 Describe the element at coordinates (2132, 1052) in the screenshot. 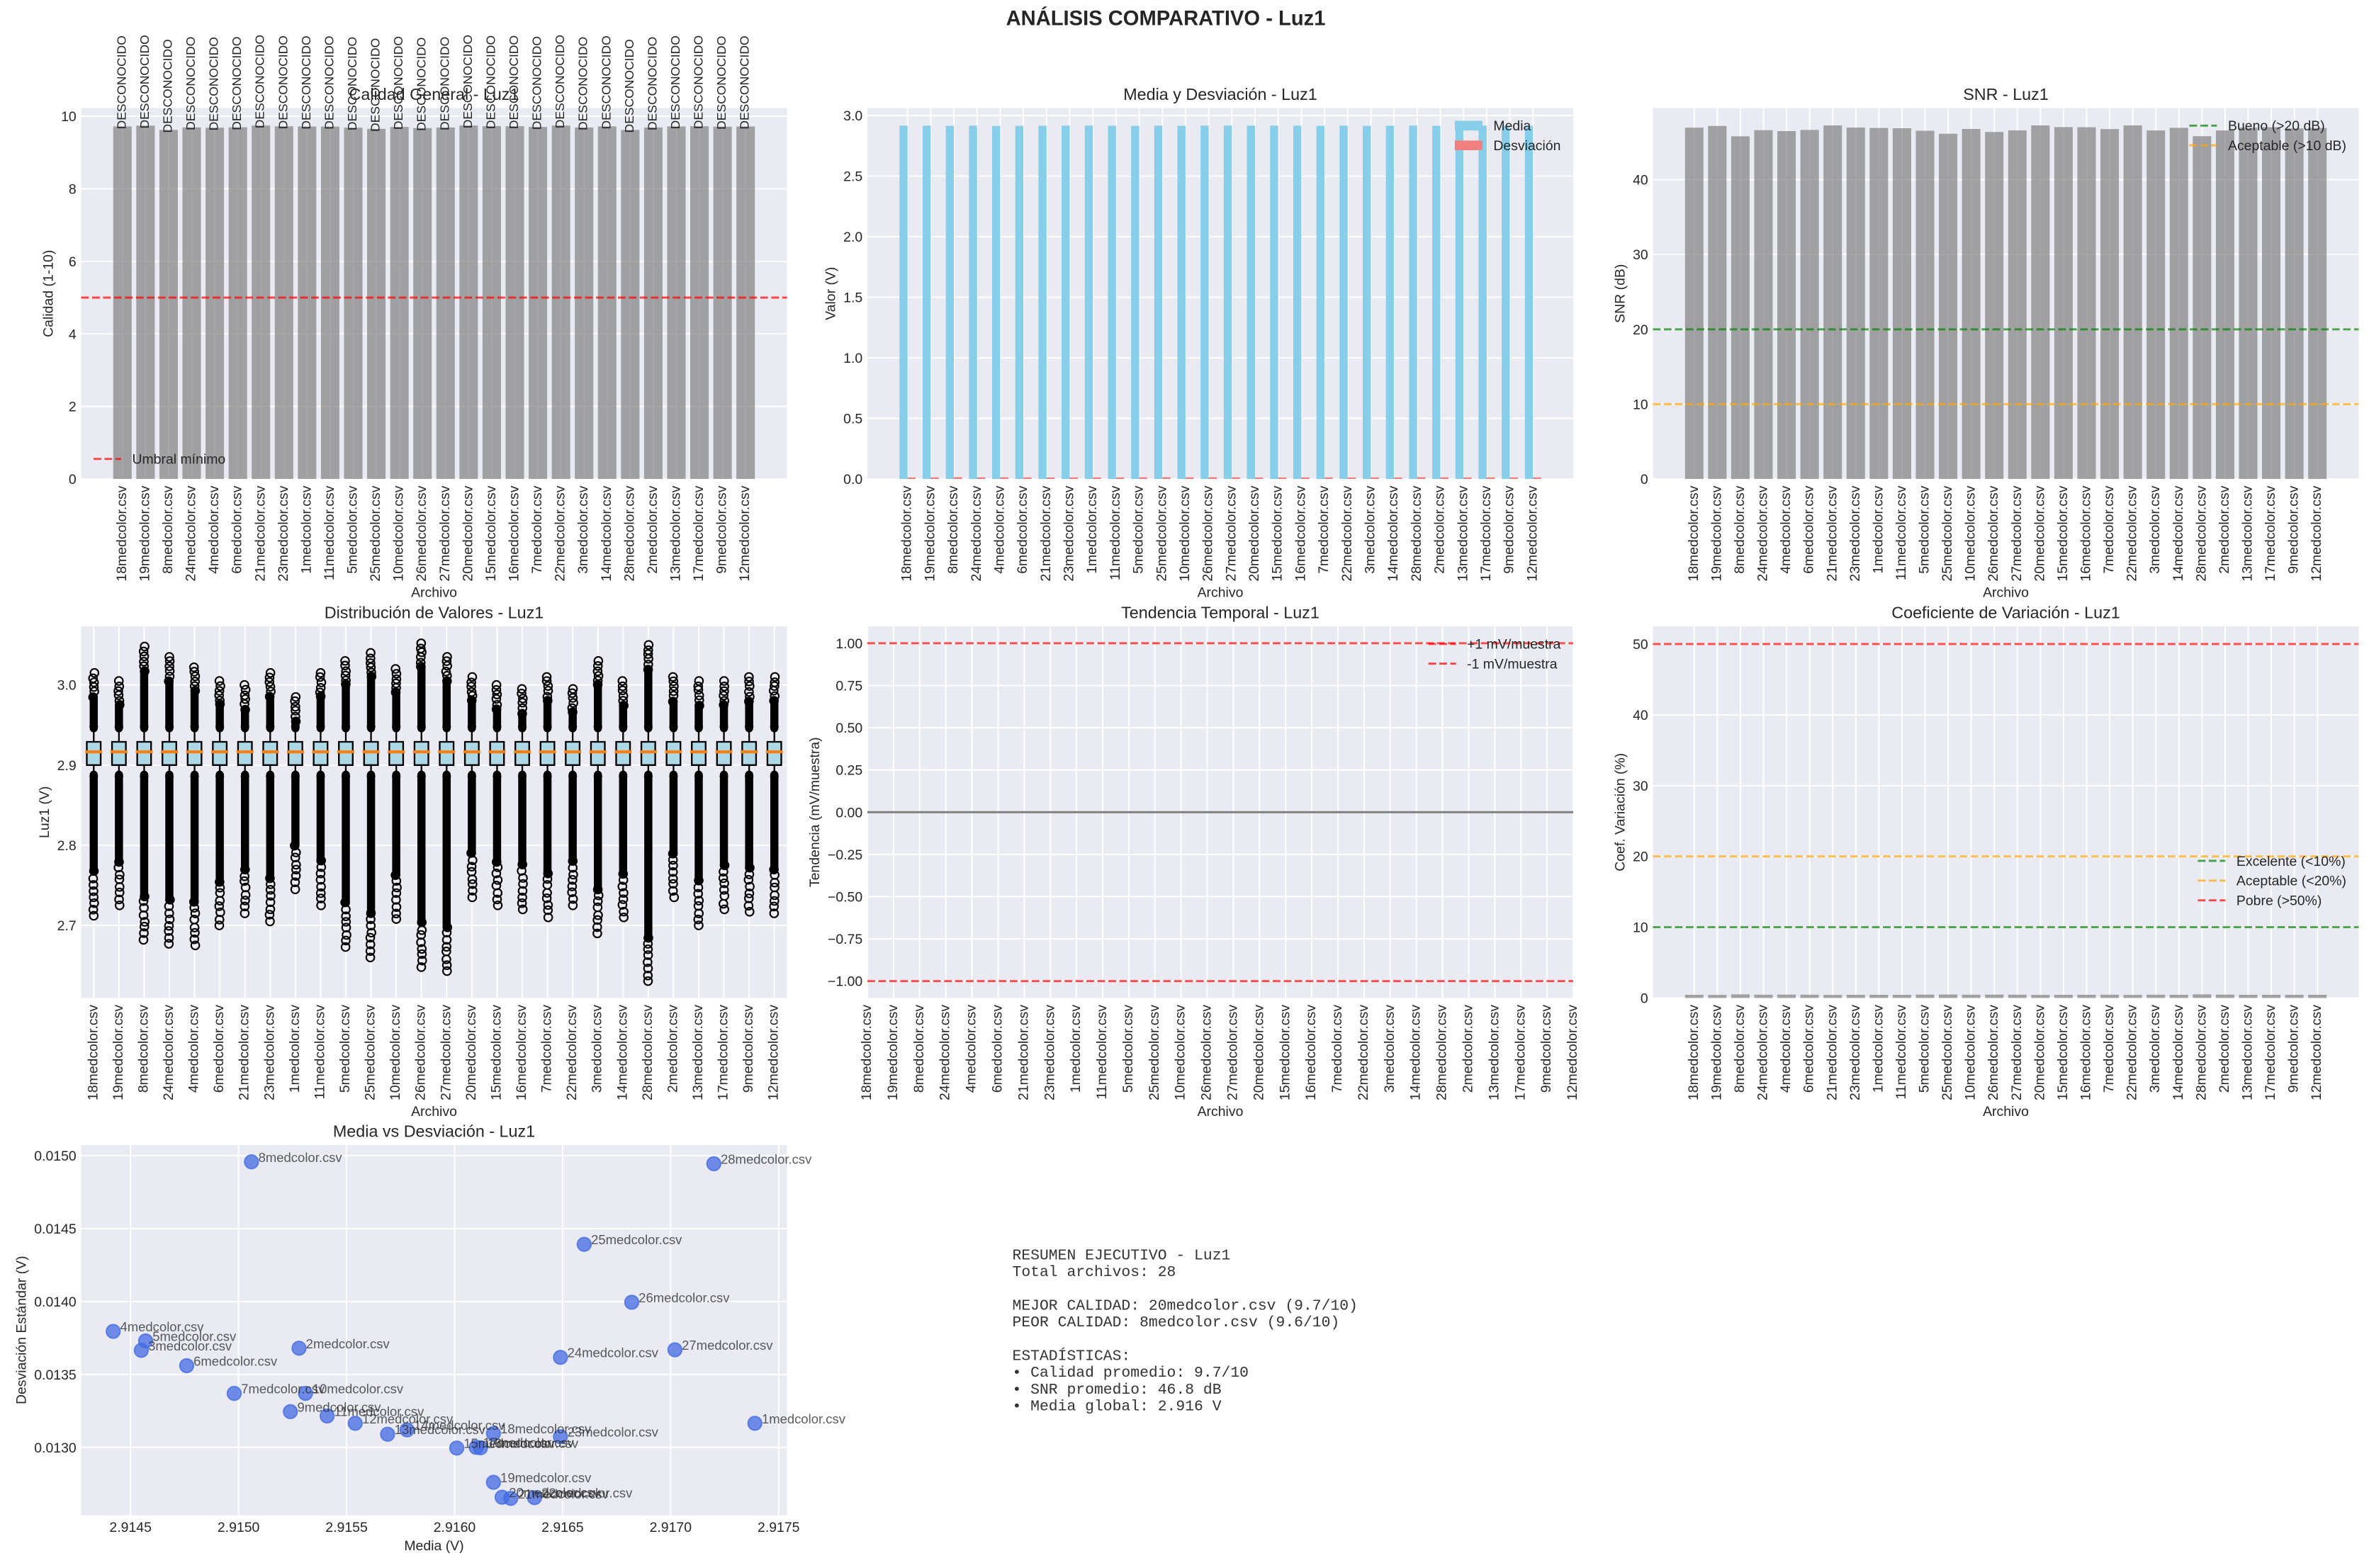

I see `svg-text: 22medcolor.csv` at that location.